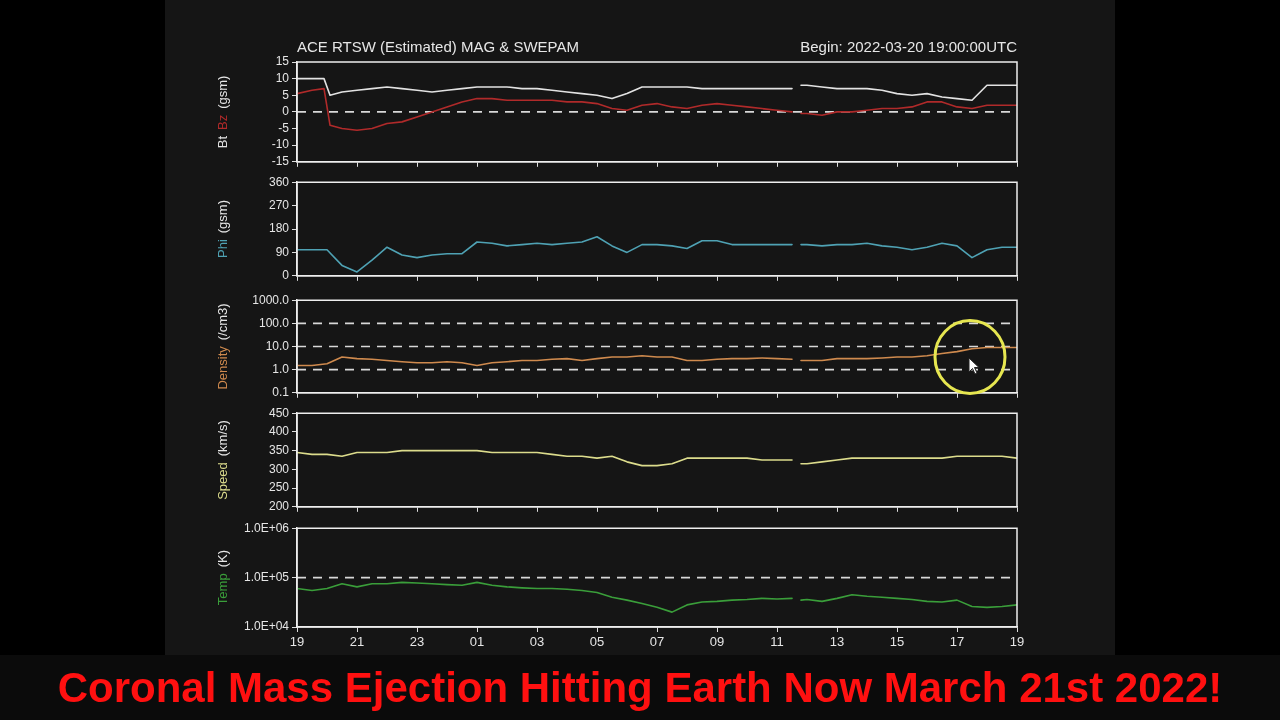  Describe the element at coordinates (640, 687) in the screenshot. I see `text: Coronal Mass Ejection Hitting Earth Now March 21st 2022!` at that location.